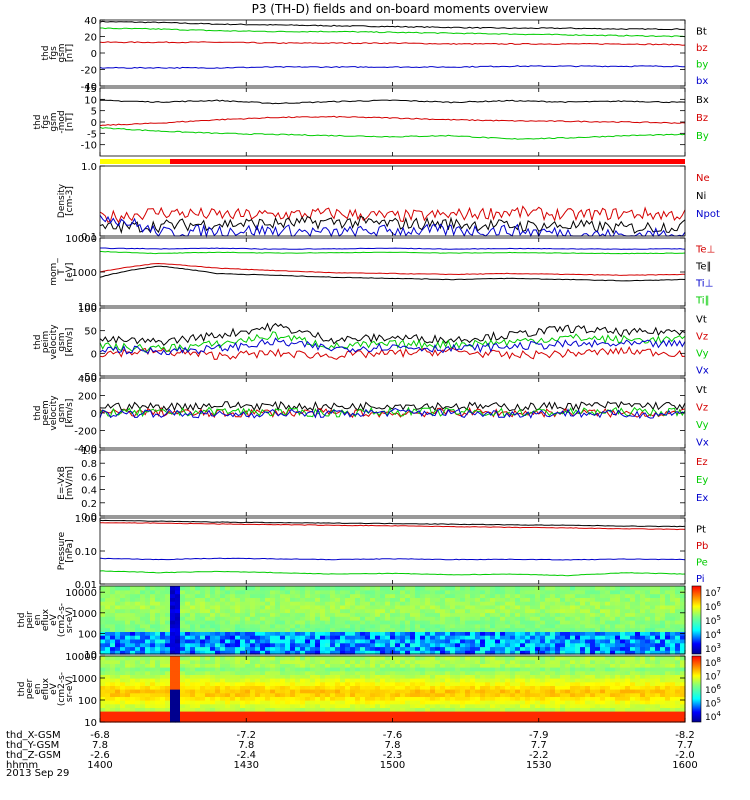  Describe the element at coordinates (70, 413) in the screenshot. I see `y-axis-label-line: [km/s]` at that location.